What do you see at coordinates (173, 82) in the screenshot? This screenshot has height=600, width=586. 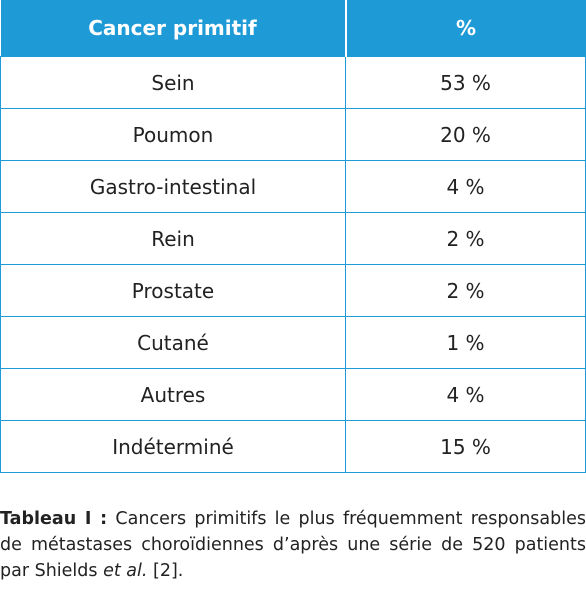 I see `cancer-cell: Sein` at bounding box center [173, 82].